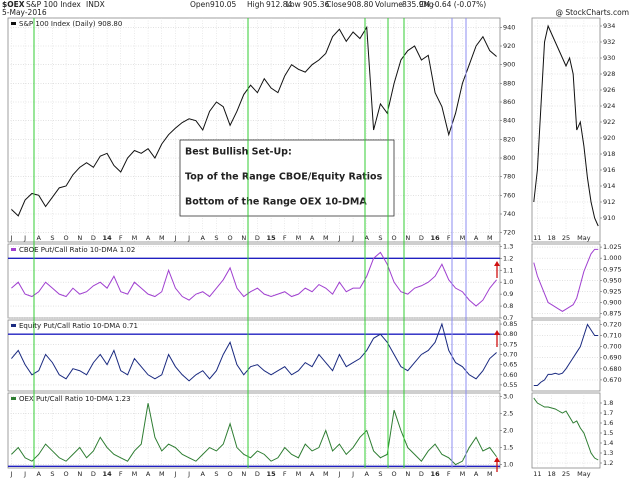  I want to click on y-tick-label: 0.7, so click(508, 318).